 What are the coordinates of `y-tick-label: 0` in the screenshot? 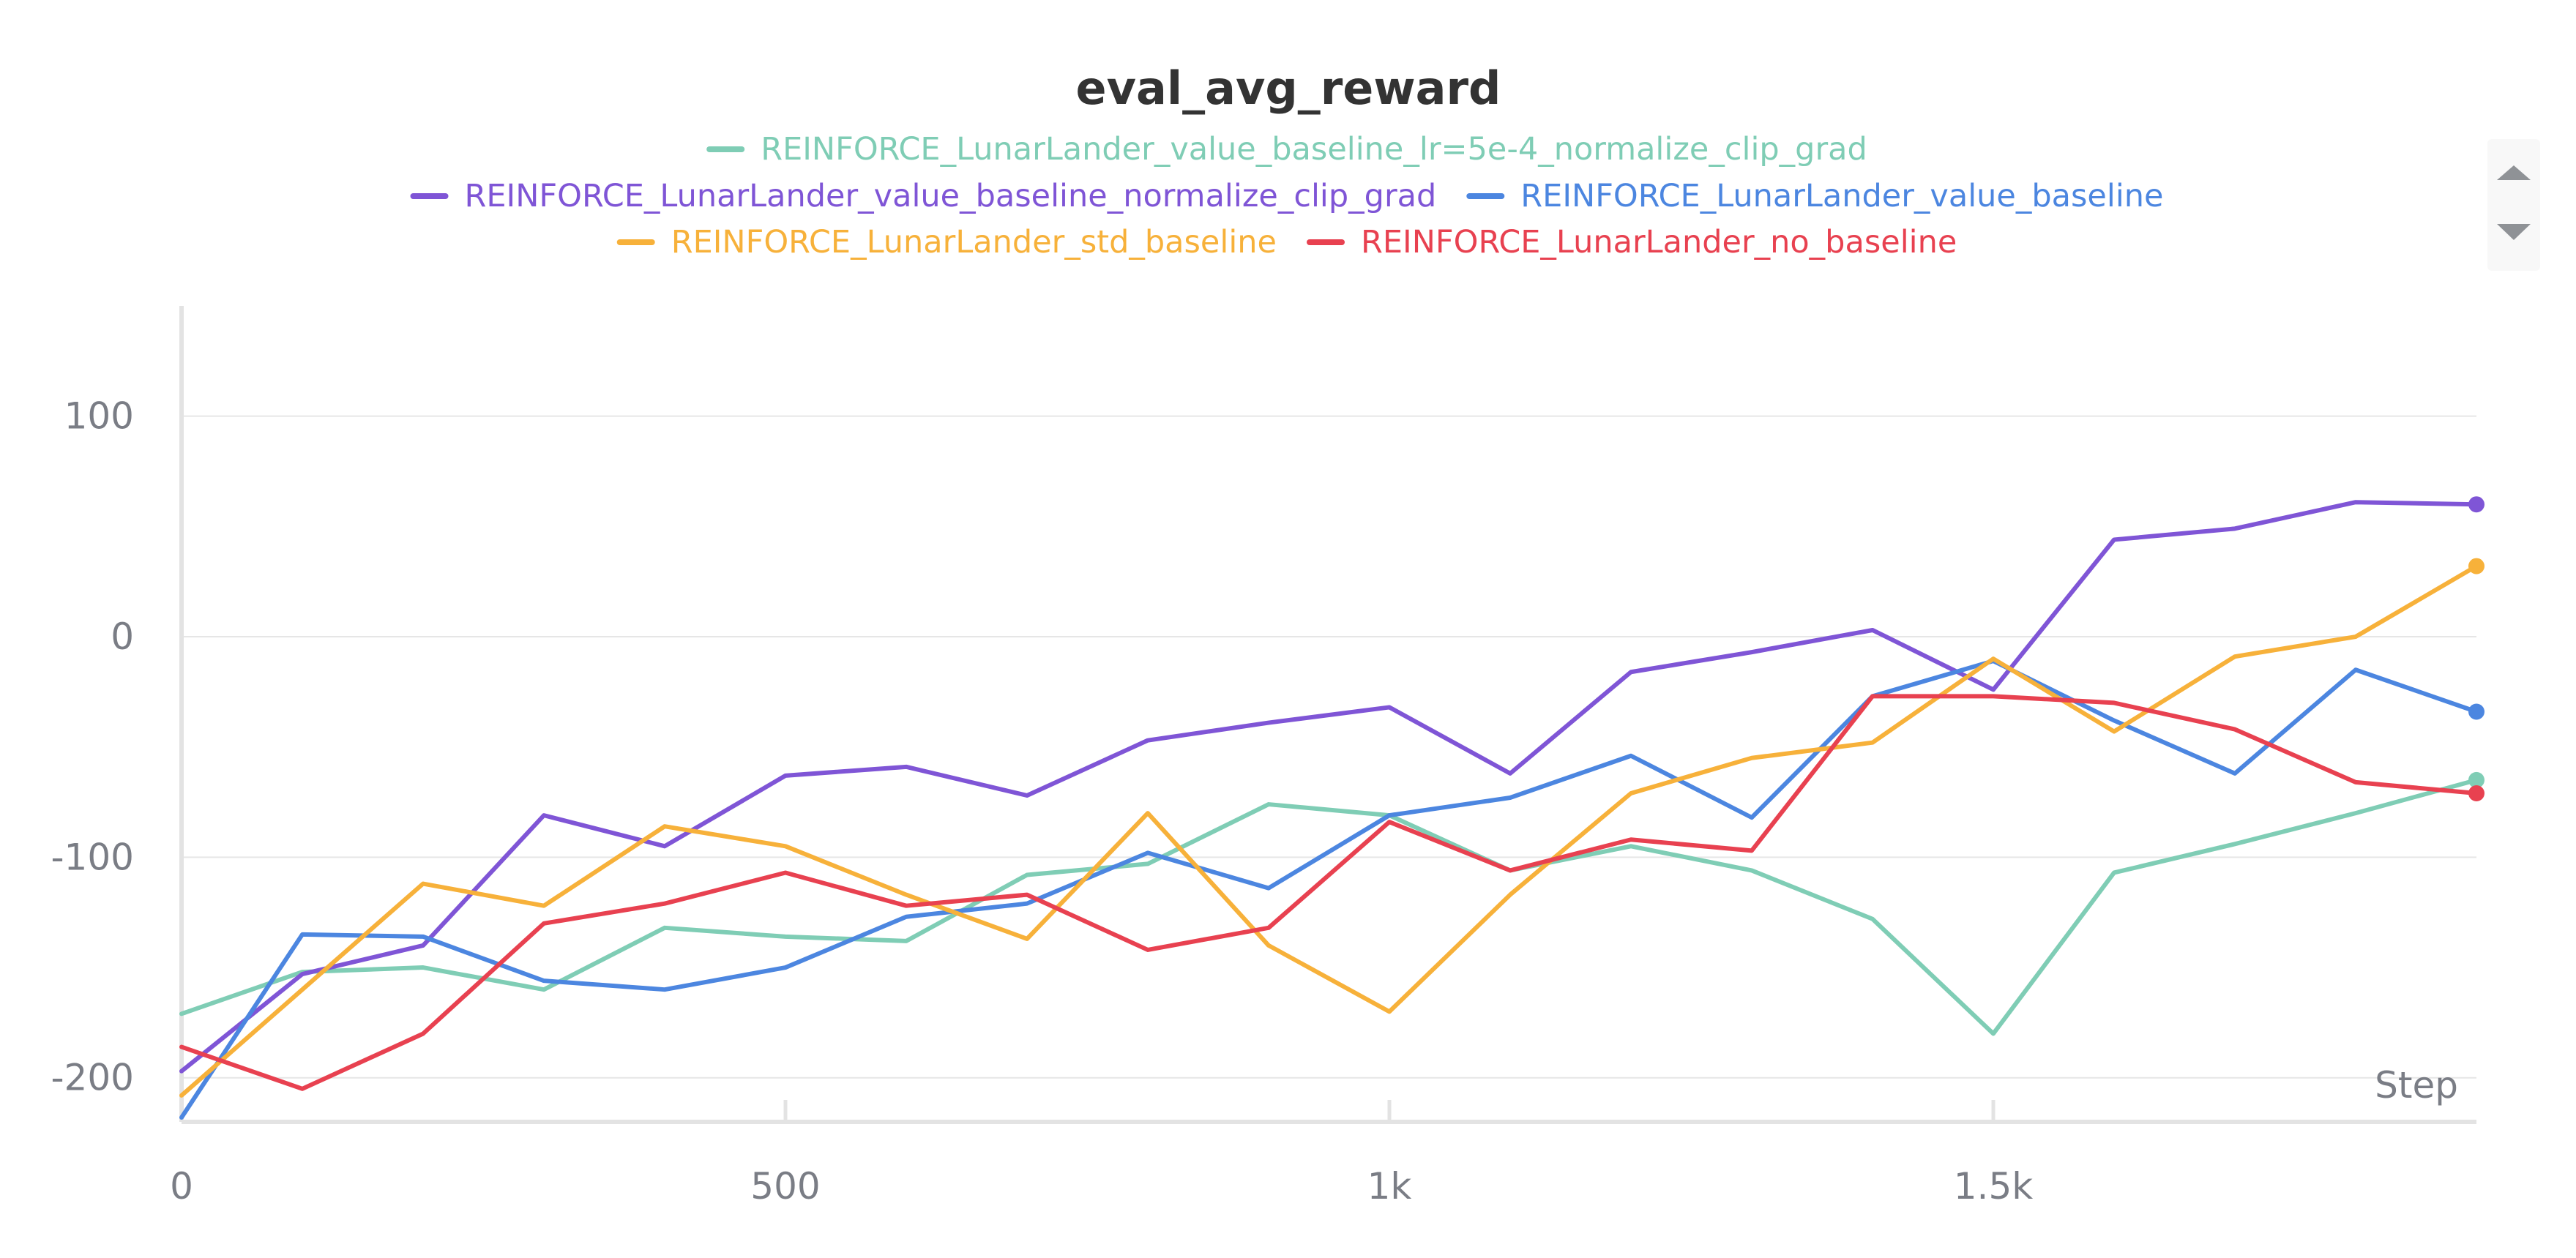 It's located at (122, 636).